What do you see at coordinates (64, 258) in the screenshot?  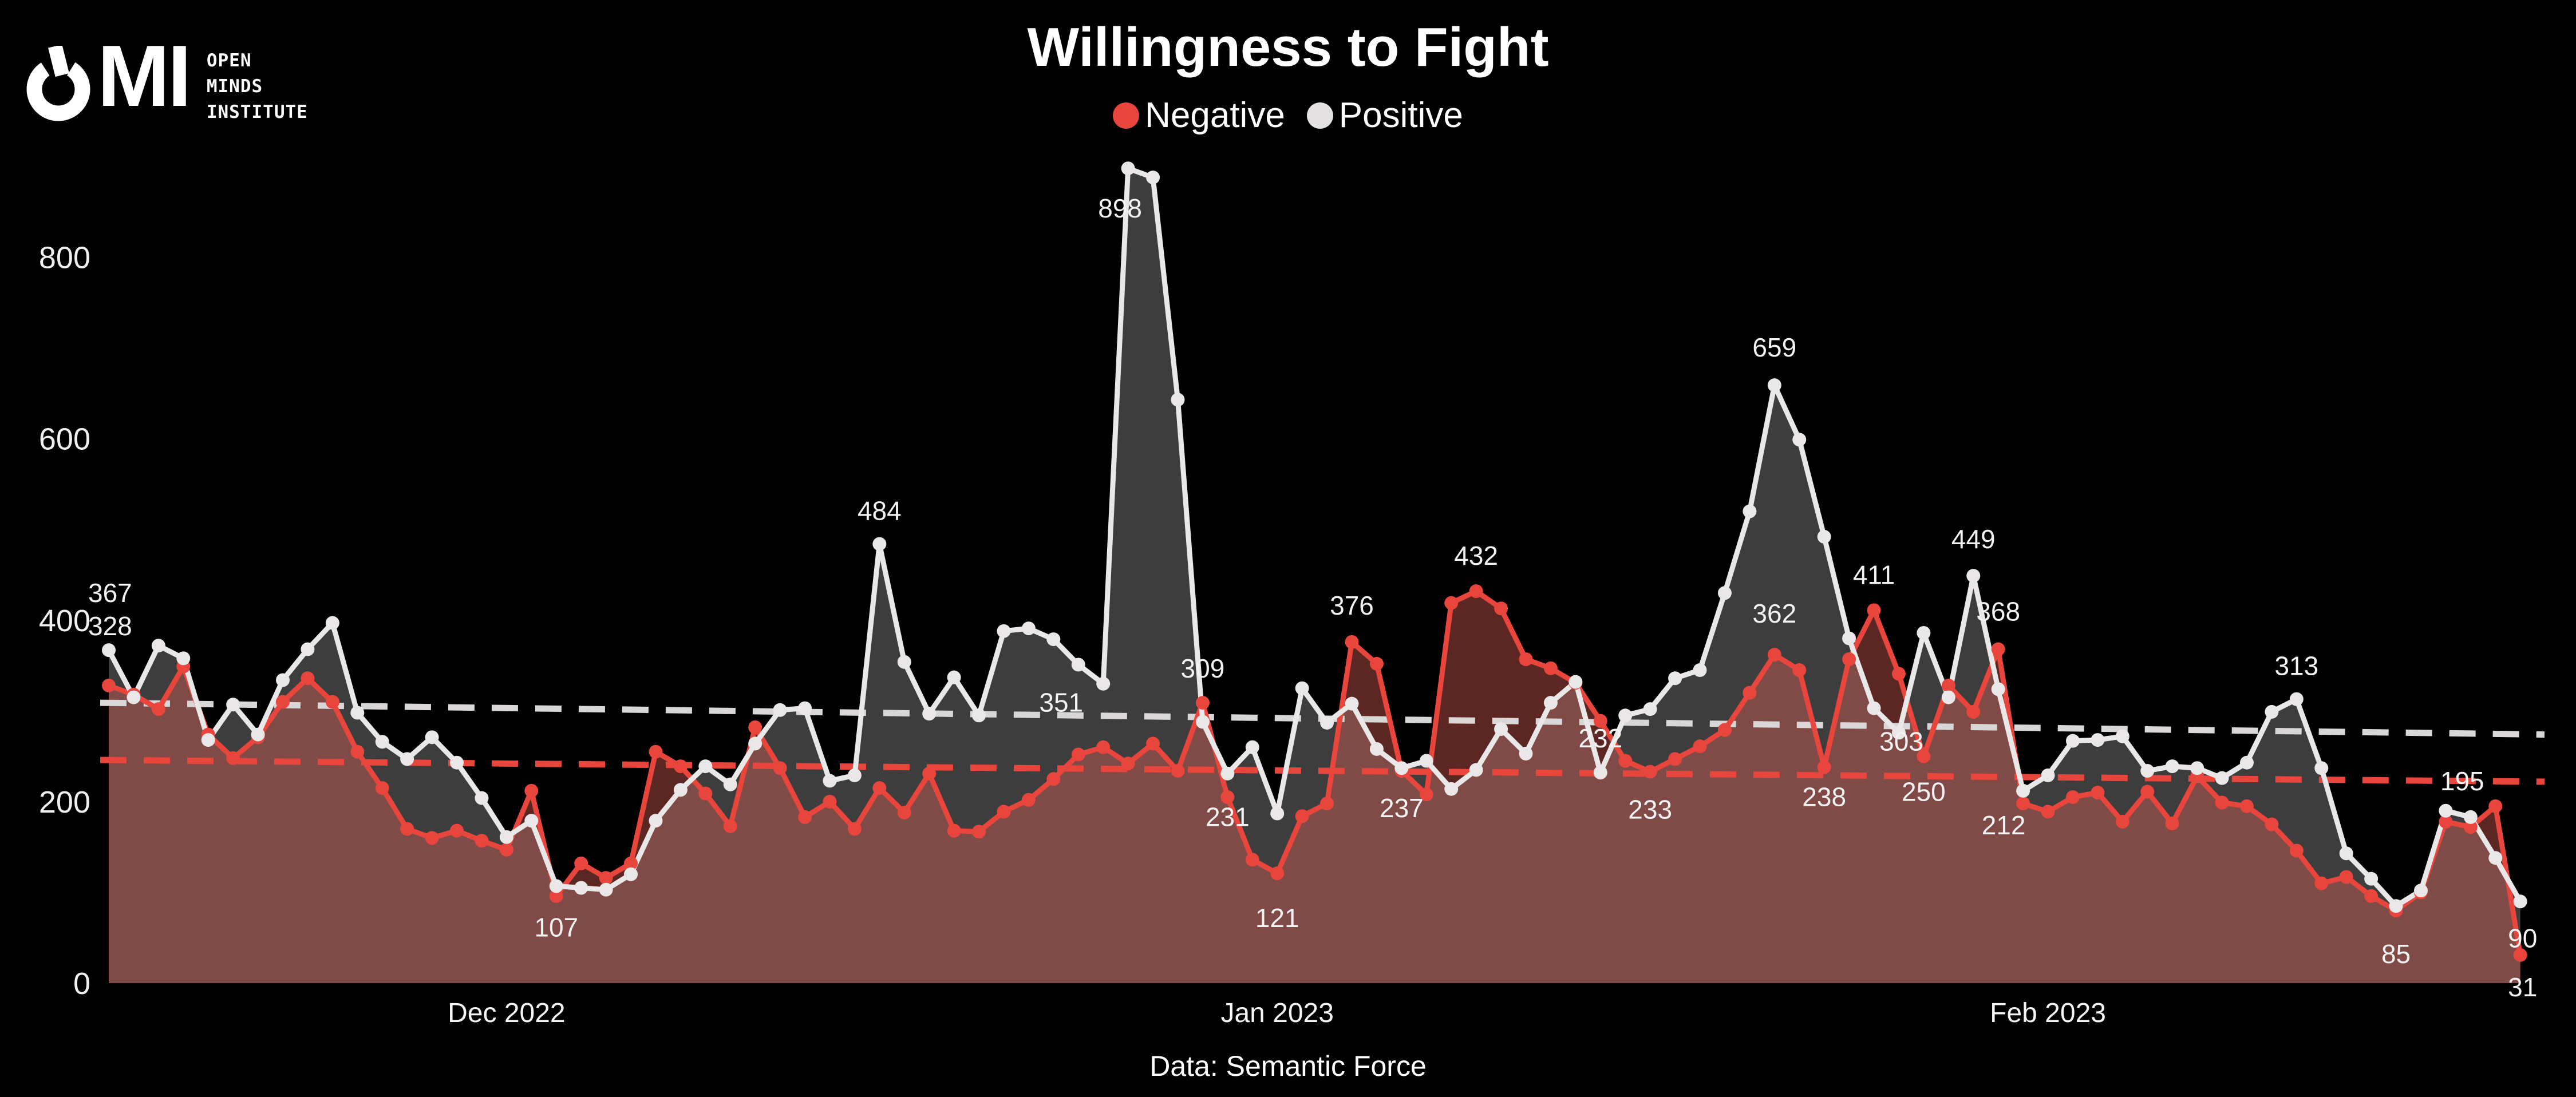 I see `y-axis-tick-label: 800` at bounding box center [64, 258].